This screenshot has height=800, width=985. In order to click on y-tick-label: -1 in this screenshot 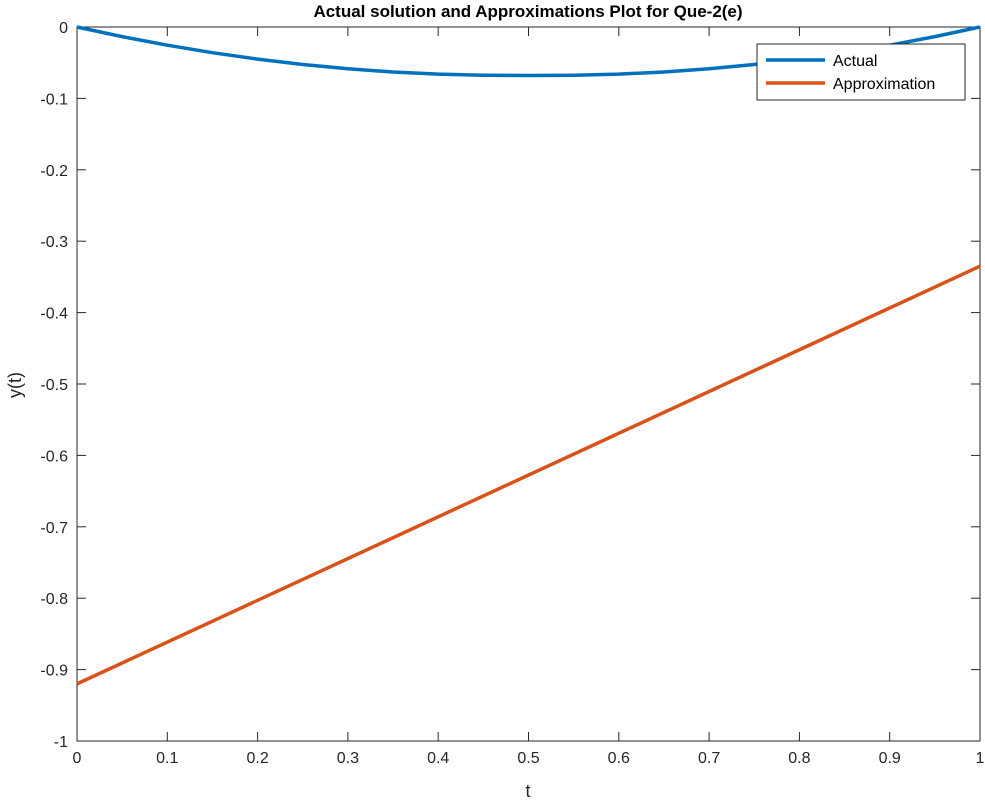, I will do `click(61, 742)`.